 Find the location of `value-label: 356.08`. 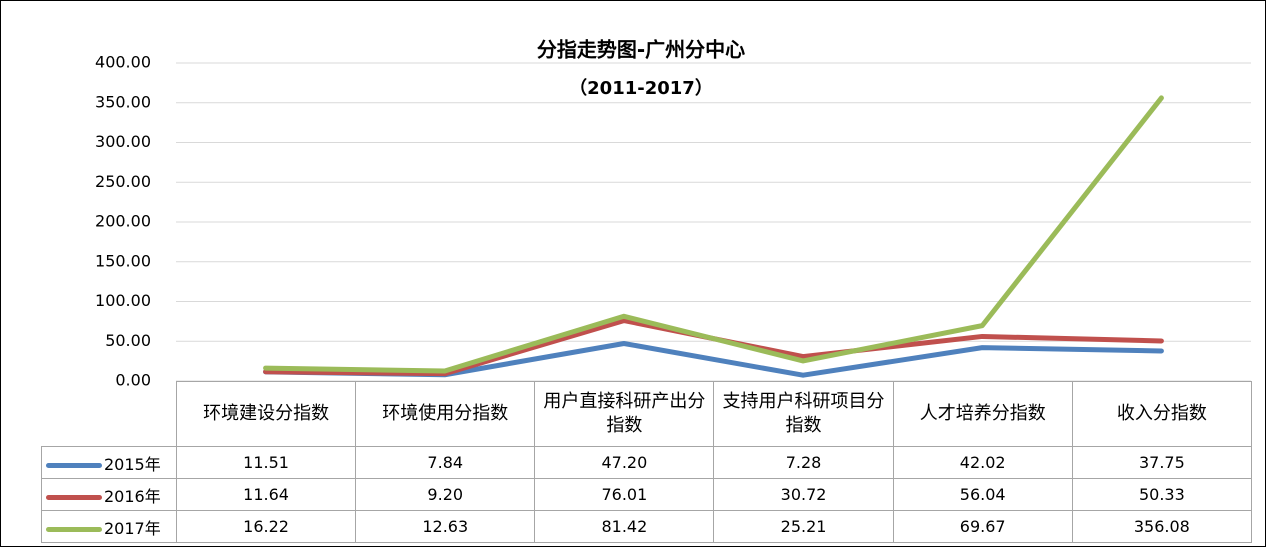

value-label: 356.08 is located at coordinates (1161, 526).